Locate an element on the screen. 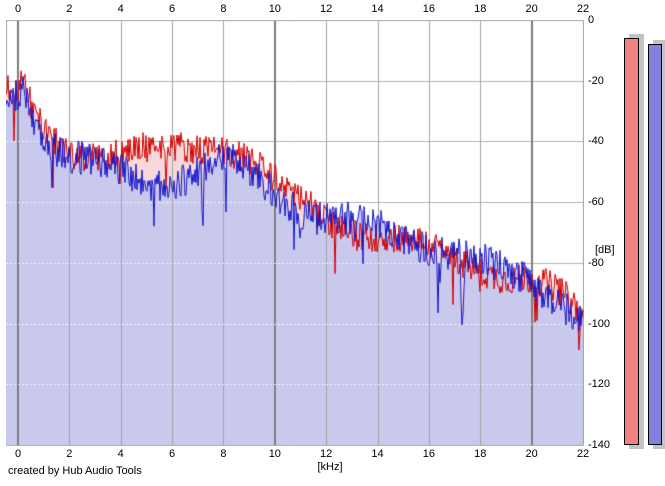  y-tick-label: 0 is located at coordinates (591, 20).